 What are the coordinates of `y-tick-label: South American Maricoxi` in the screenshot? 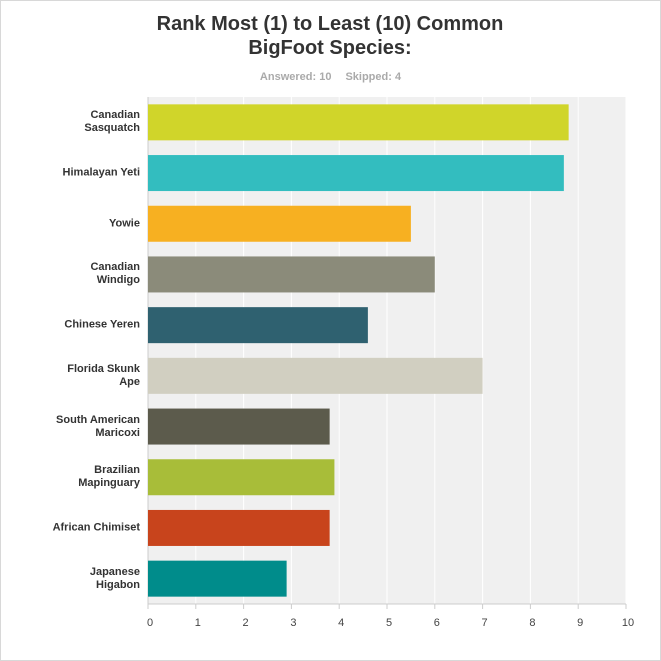 It's located at (98, 426).